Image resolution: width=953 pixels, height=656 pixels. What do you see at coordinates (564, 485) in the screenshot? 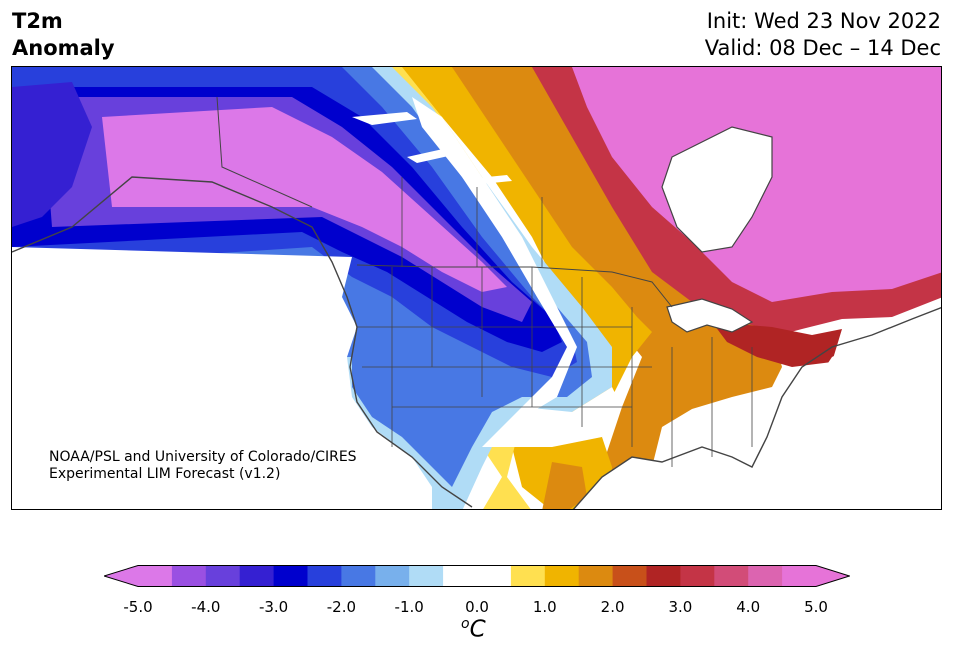
I see `field-gulf-orange` at bounding box center [564, 485].